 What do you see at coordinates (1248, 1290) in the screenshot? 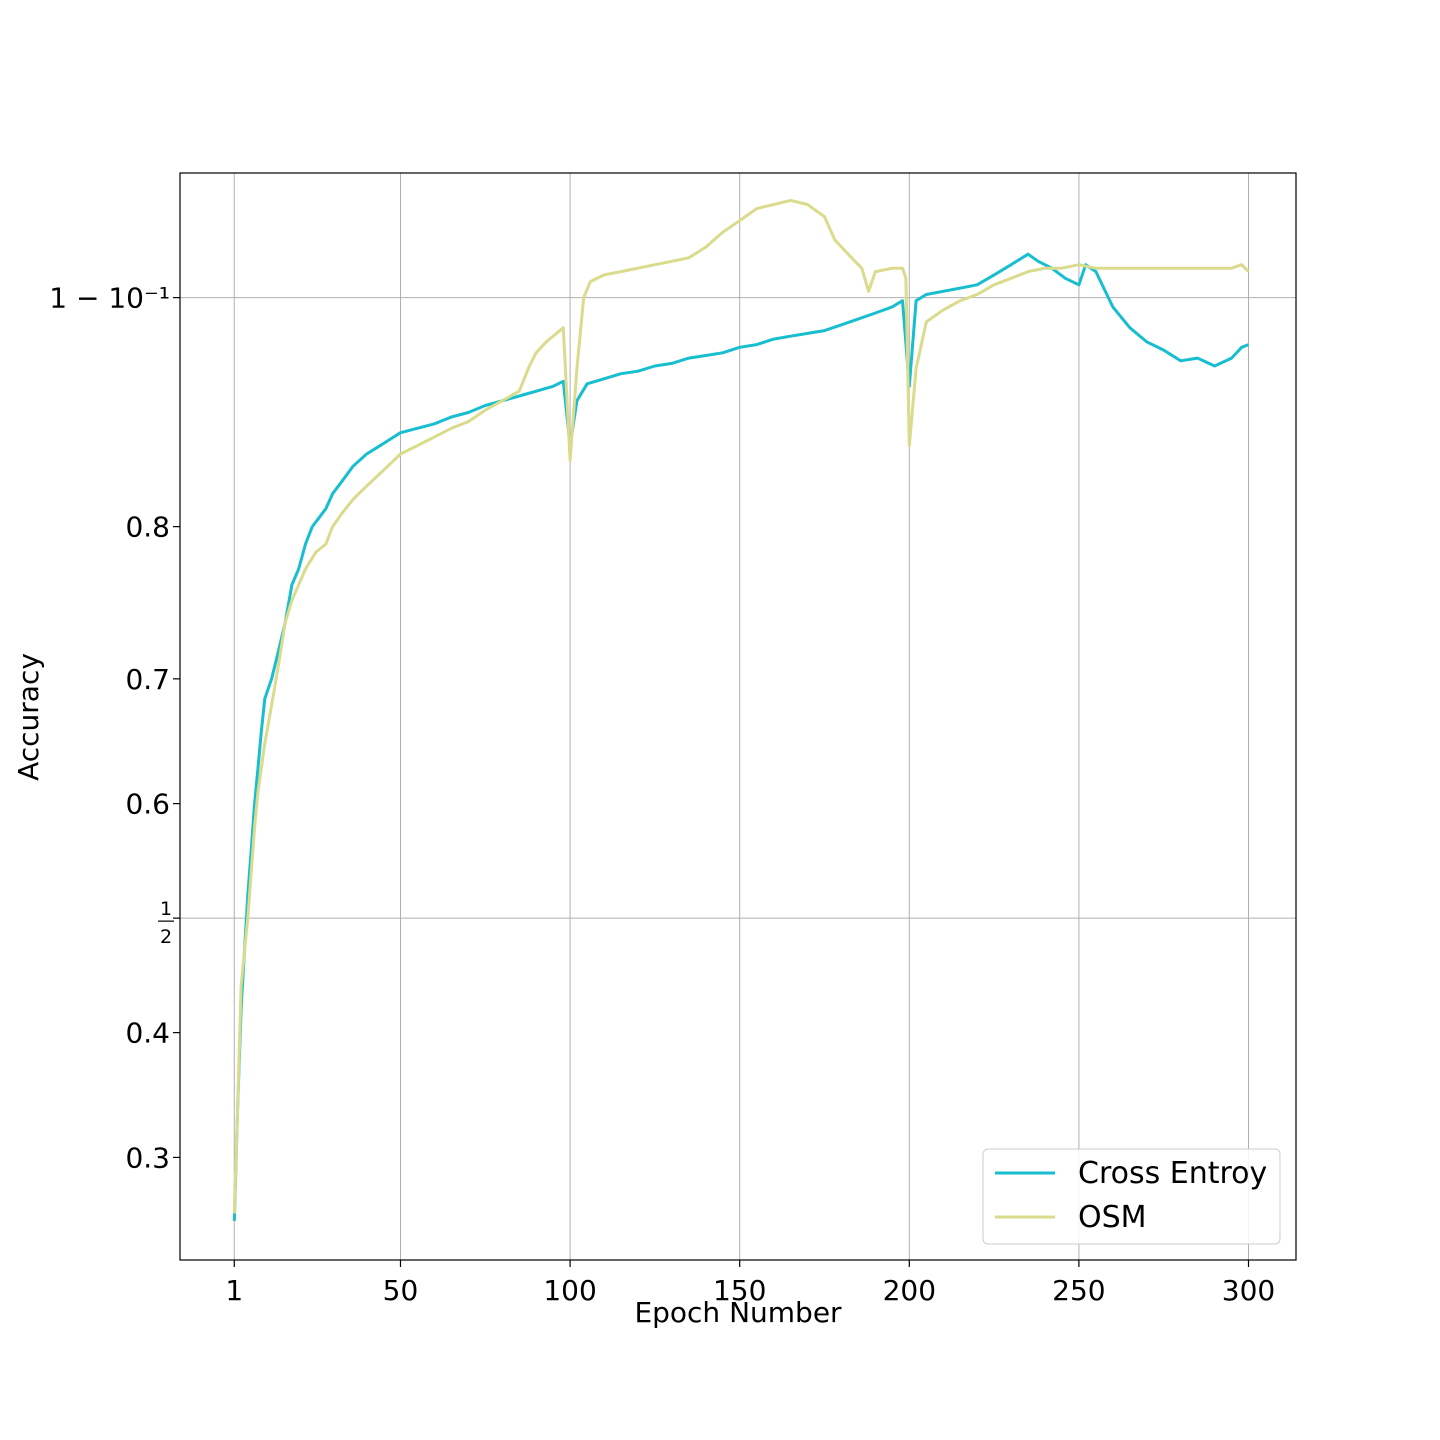
I see `x-tick-label: 300` at bounding box center [1248, 1290].